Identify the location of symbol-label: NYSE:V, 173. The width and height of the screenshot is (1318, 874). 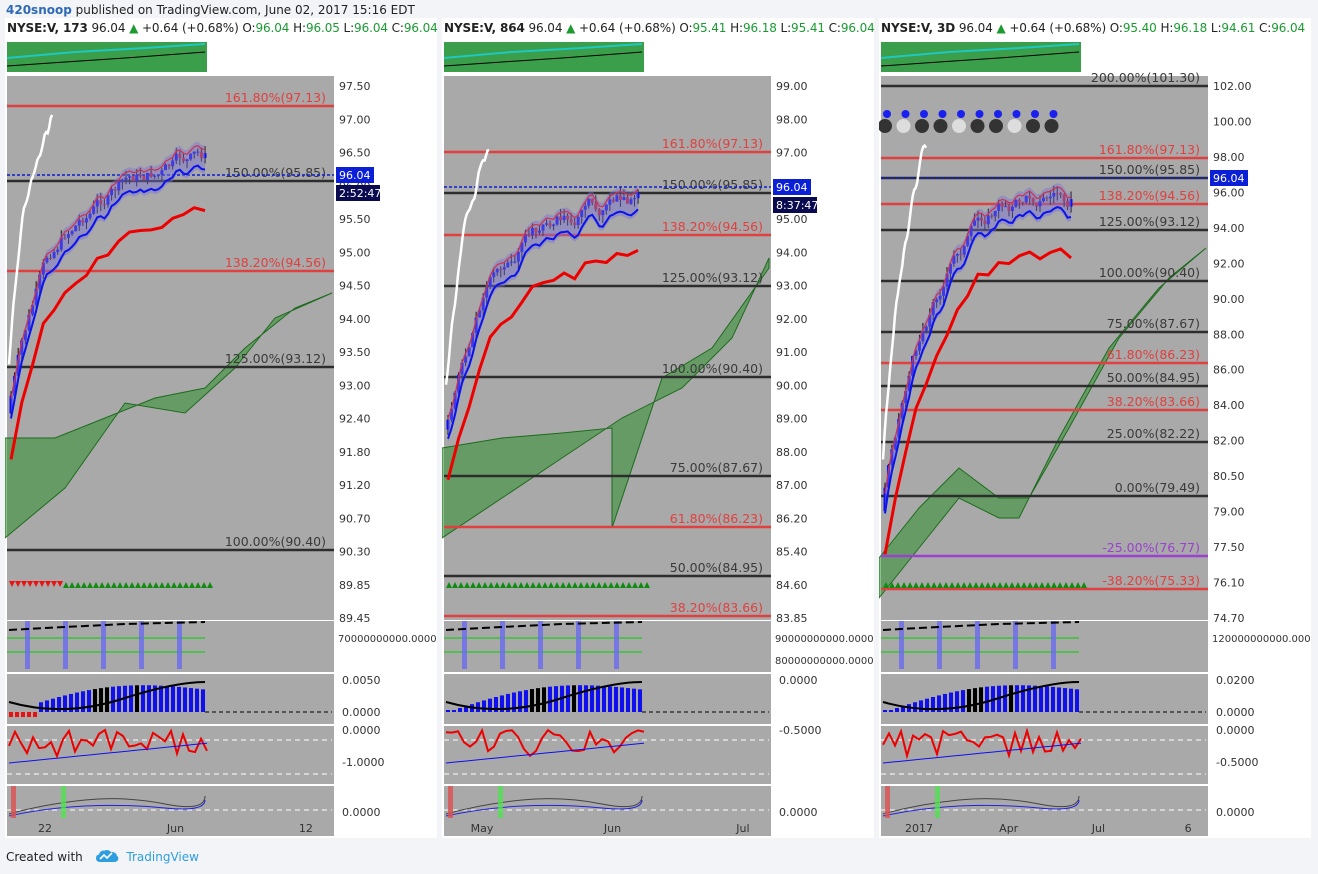
(47, 28).